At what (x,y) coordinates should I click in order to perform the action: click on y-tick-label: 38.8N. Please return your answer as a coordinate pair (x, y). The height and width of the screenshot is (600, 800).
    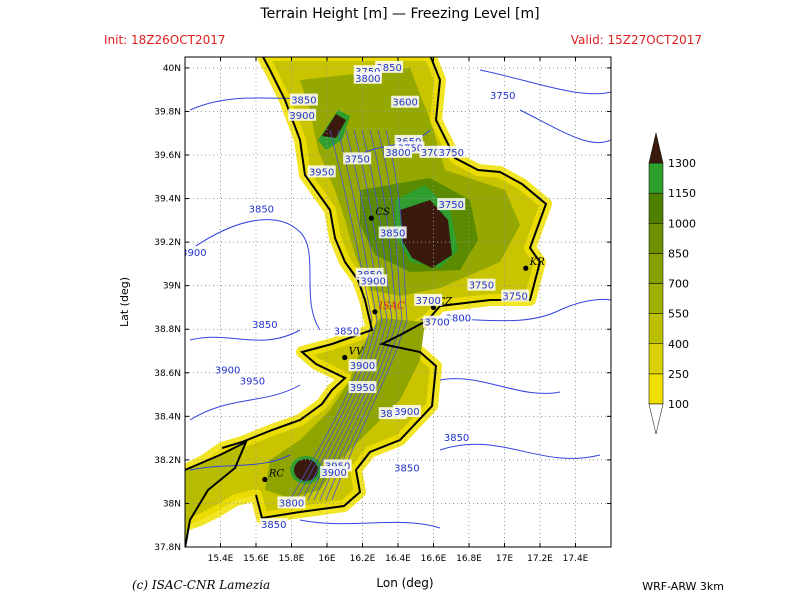
    Looking at the image, I should click on (167, 330).